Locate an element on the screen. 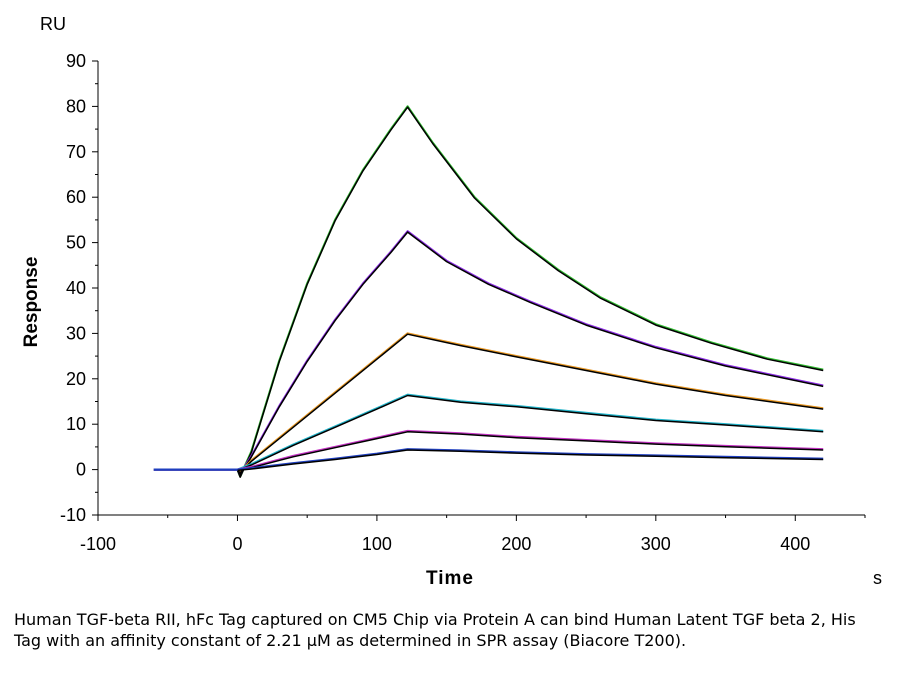 This screenshot has height=686, width=900. y-tick-label: -10 is located at coordinates (73, 515).